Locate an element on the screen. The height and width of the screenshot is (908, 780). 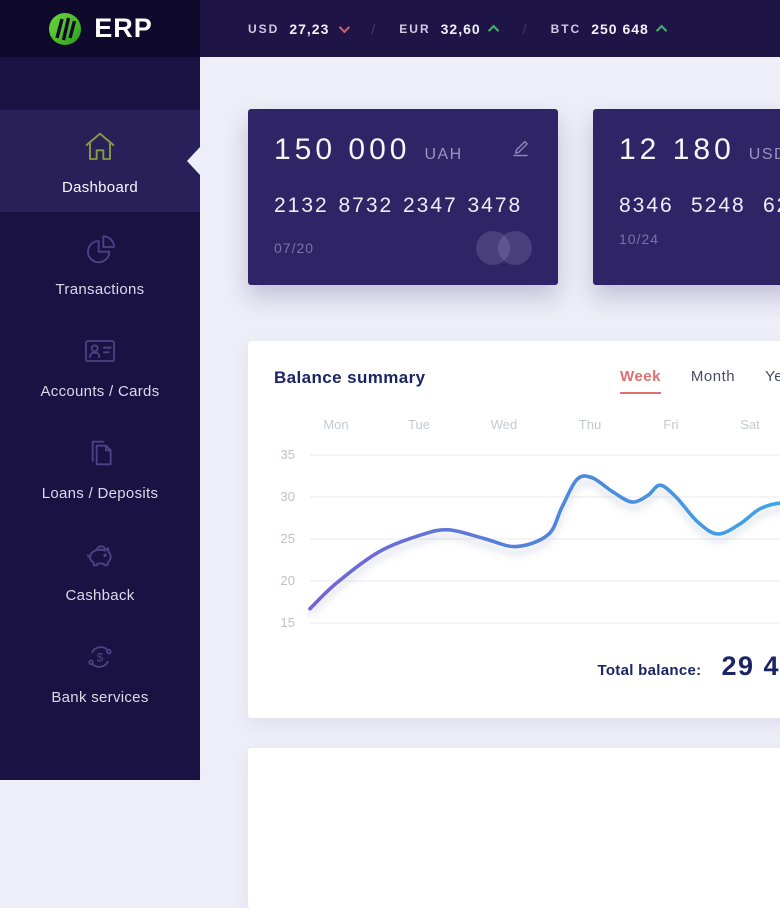
rate-btc: BTC 250 648 is located at coordinates (609, 28).